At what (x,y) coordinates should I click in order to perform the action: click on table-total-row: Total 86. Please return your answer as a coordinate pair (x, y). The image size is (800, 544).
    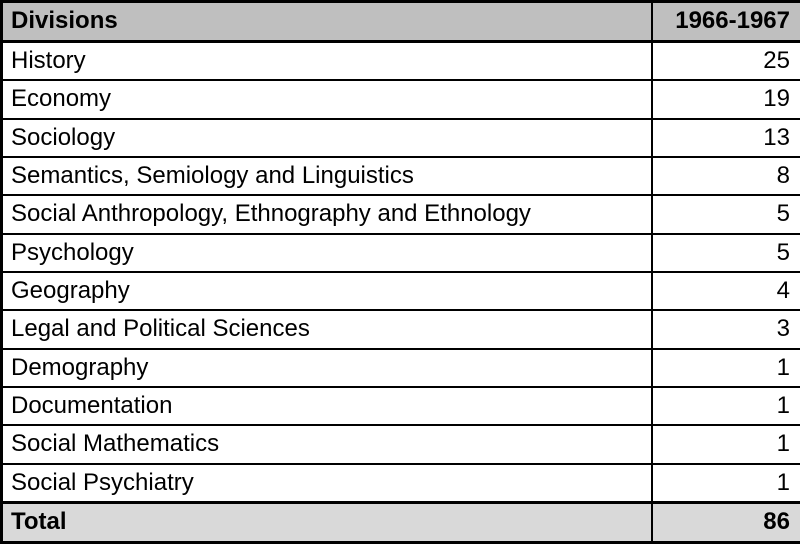
    Looking at the image, I should click on (400, 522).